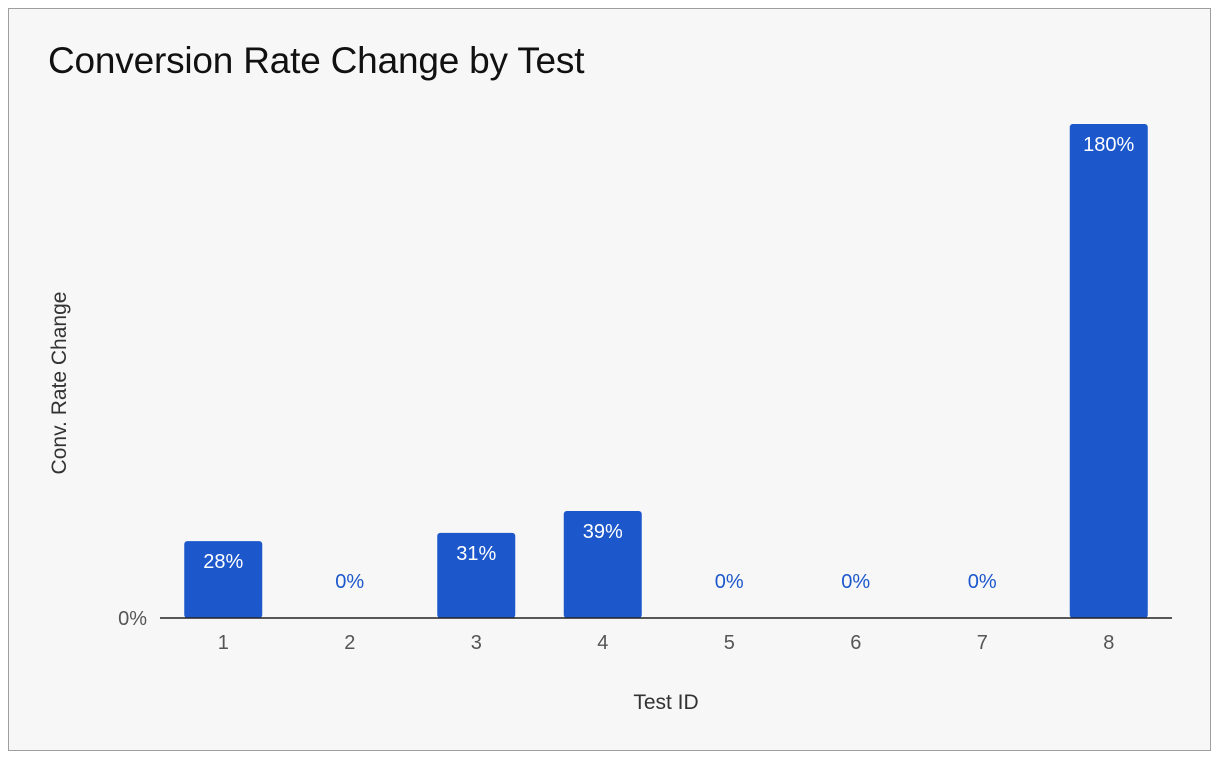 The image size is (1222, 762). Describe the element at coordinates (982, 643) in the screenshot. I see `x-tick-label: 7` at that location.